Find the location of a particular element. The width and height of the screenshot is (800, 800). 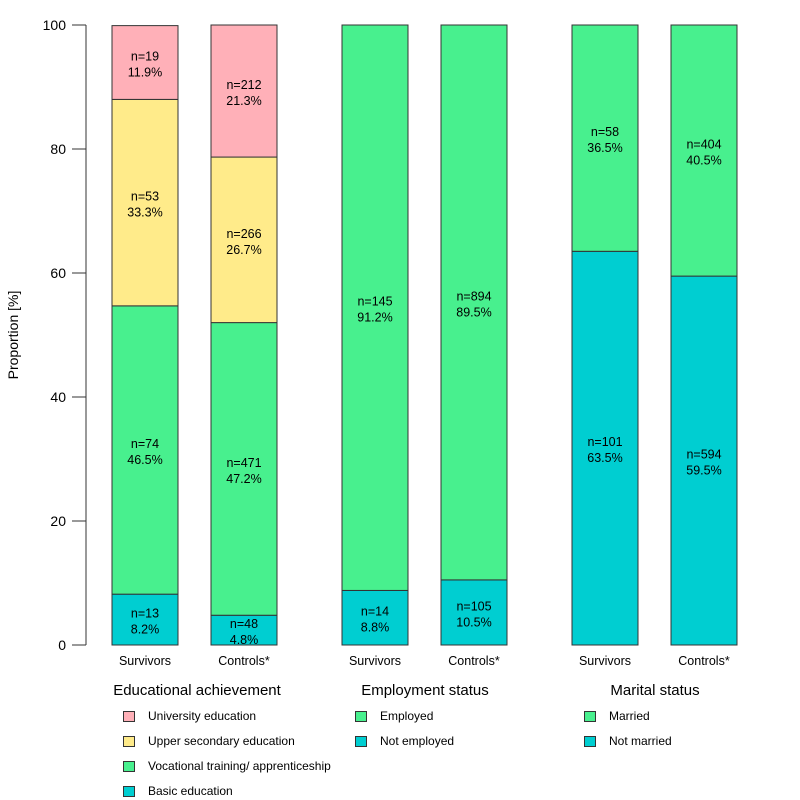

legend-item: Upper secondary education is located at coordinates (209, 741).